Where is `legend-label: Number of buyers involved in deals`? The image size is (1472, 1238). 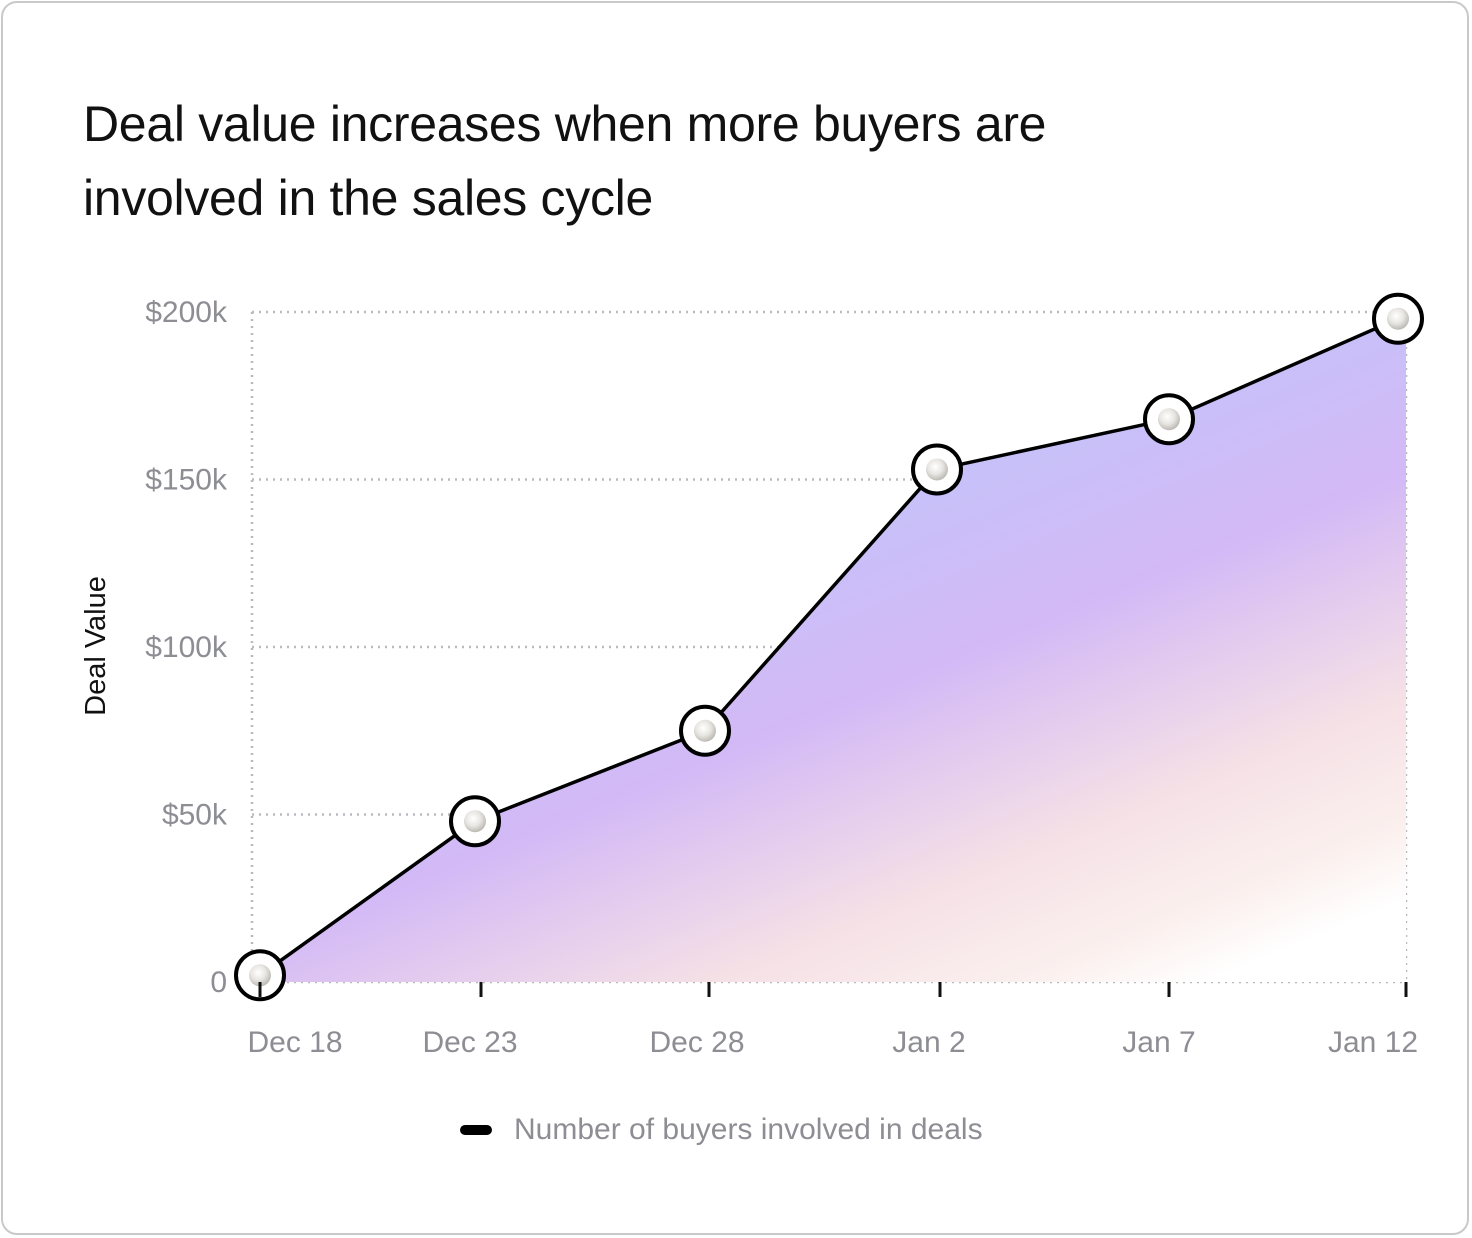
legend-label: Number of buyers involved in deals is located at coordinates (748, 1129).